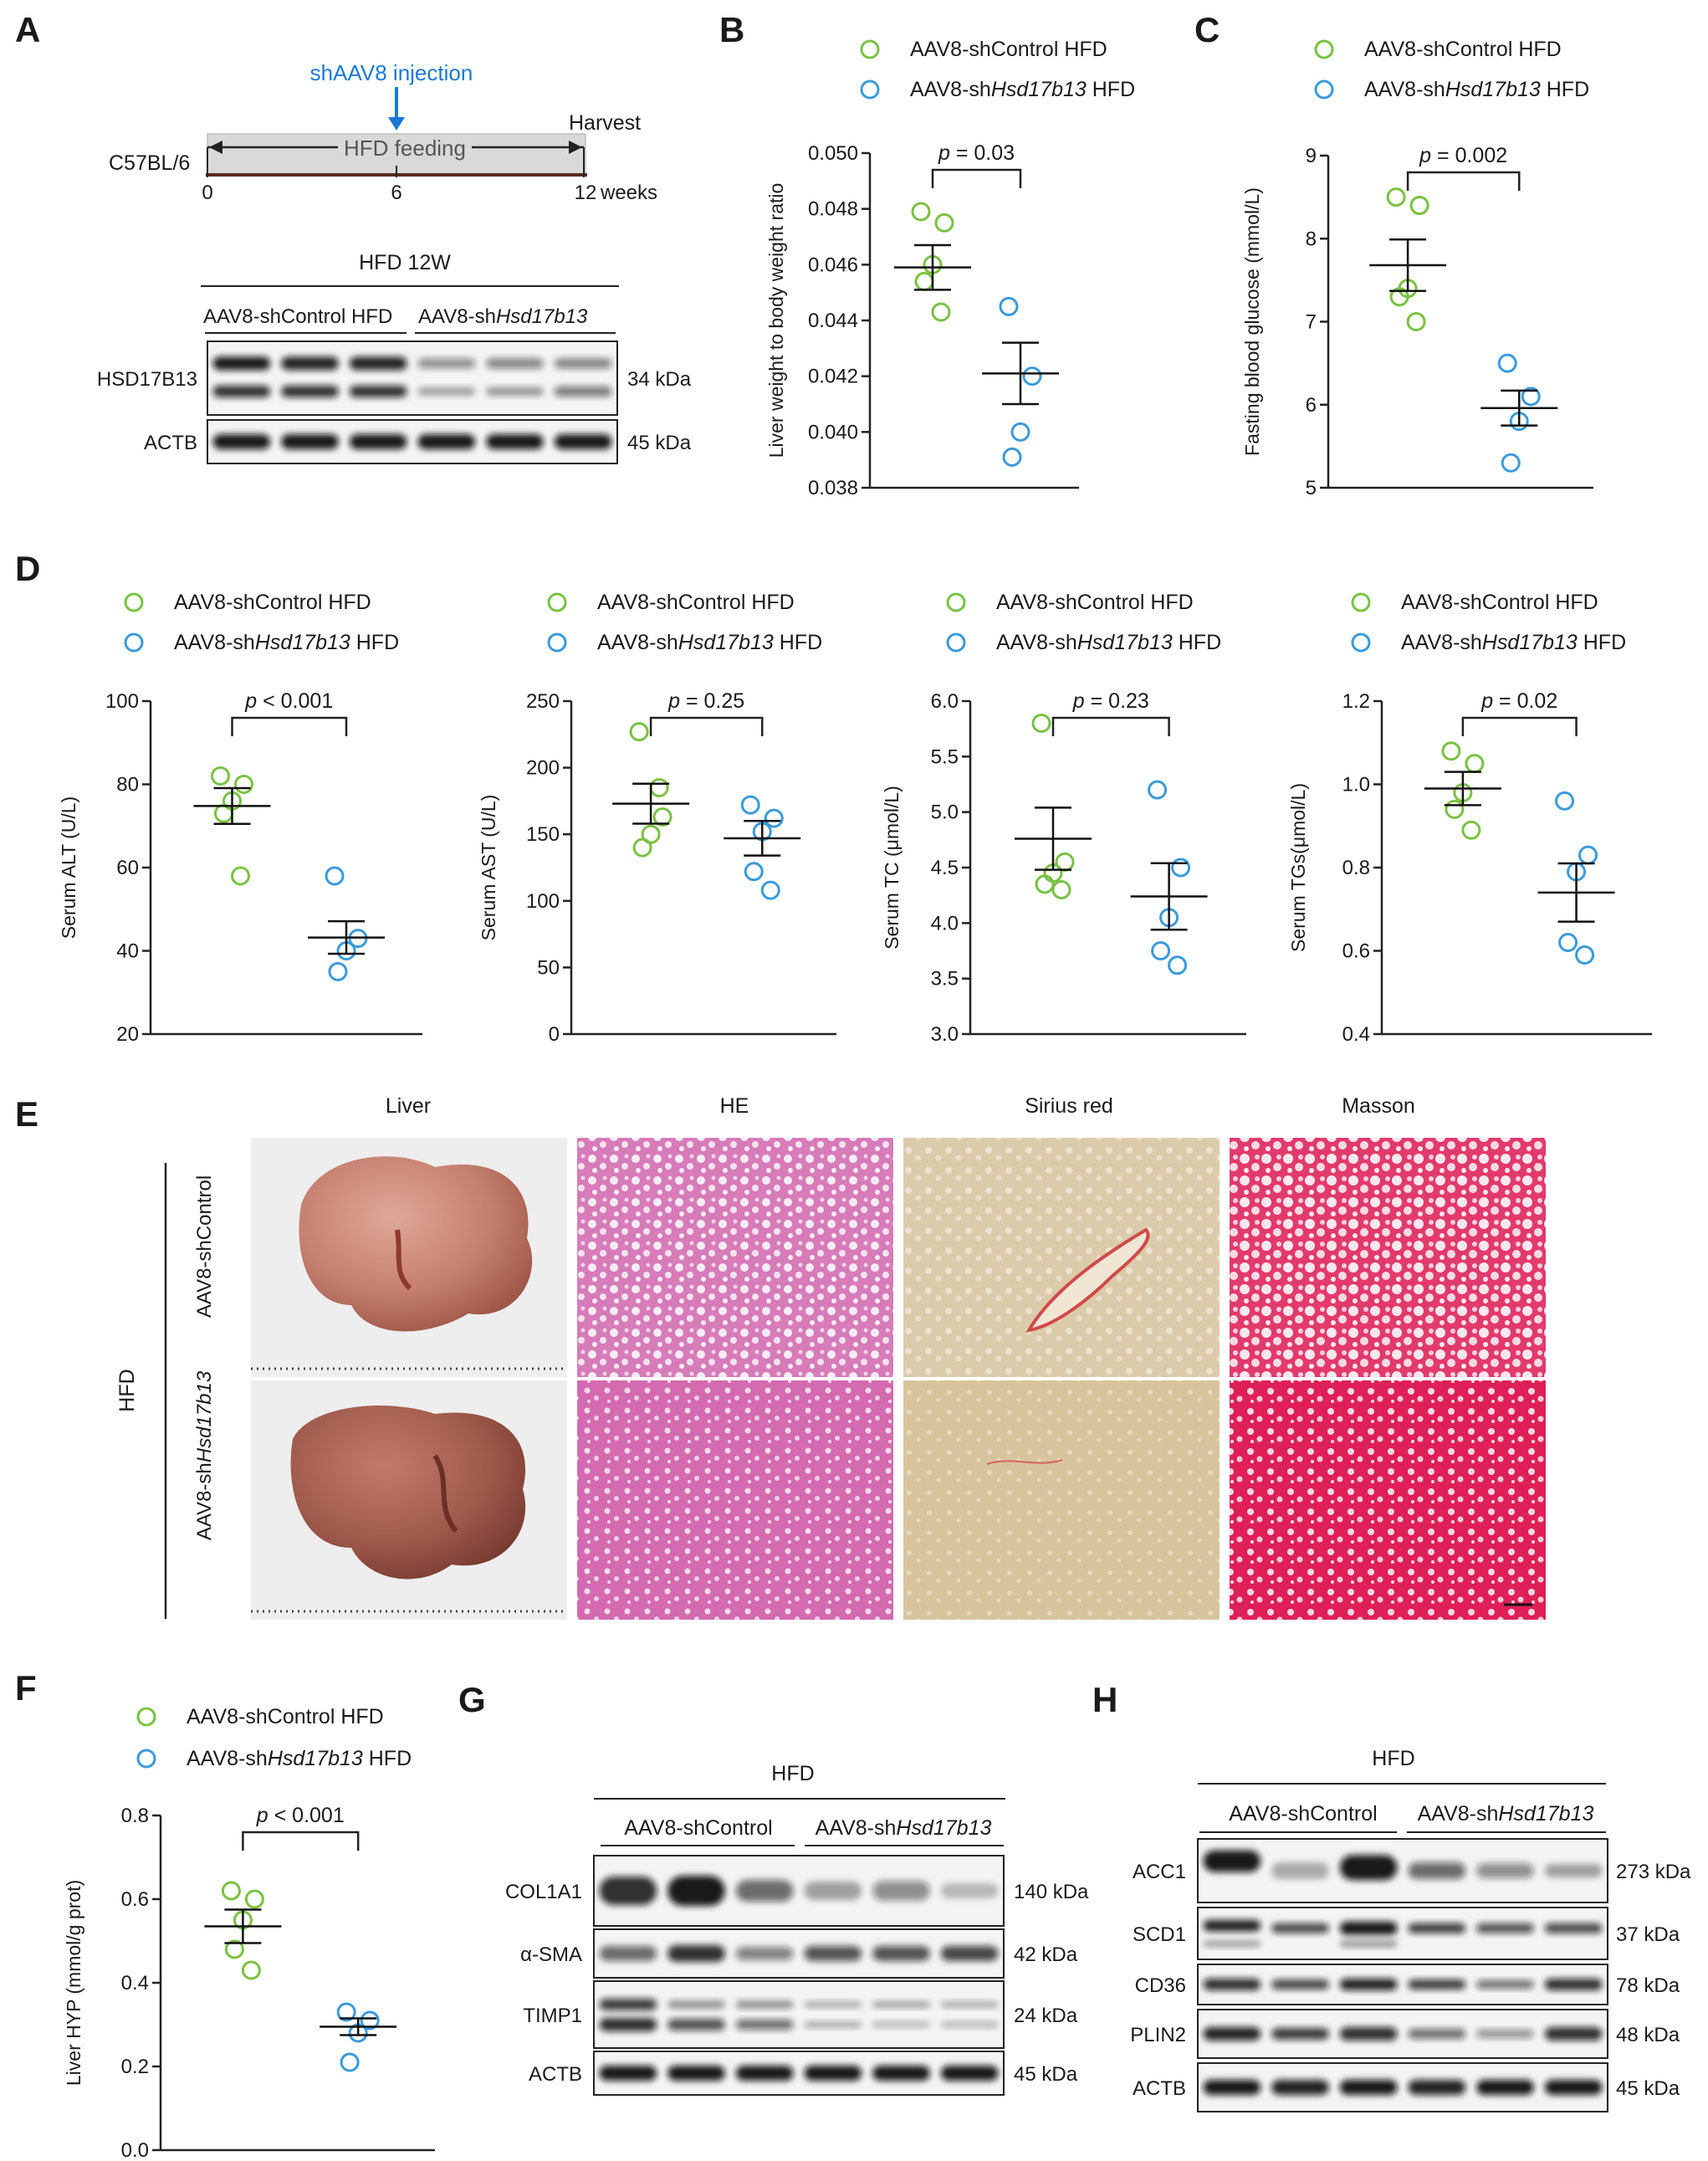 This screenshot has width=1708, height=2161. What do you see at coordinates (1403, 1934) in the screenshot?
I see `blot-strip-scd1` at bounding box center [1403, 1934].